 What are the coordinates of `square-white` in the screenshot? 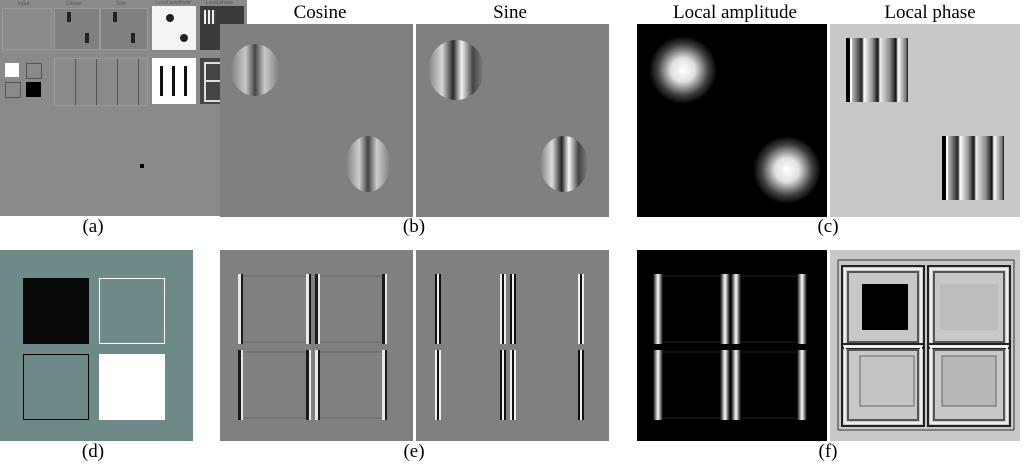 It's located at (132, 387).